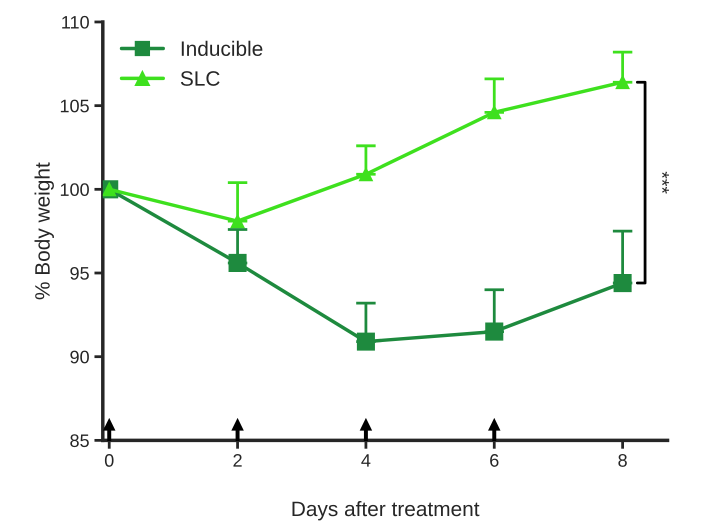 The height and width of the screenshot is (523, 724). I want to click on y-tick-label: 105, so click(74, 106).